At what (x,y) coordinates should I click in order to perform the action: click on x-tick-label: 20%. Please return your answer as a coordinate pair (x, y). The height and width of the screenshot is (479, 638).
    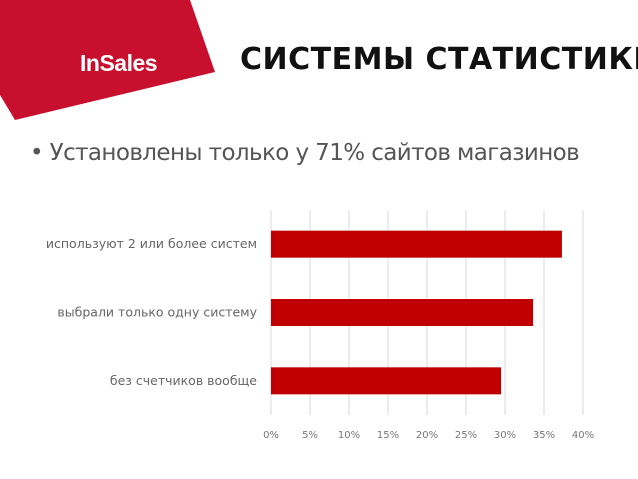
    Looking at the image, I should click on (427, 435).